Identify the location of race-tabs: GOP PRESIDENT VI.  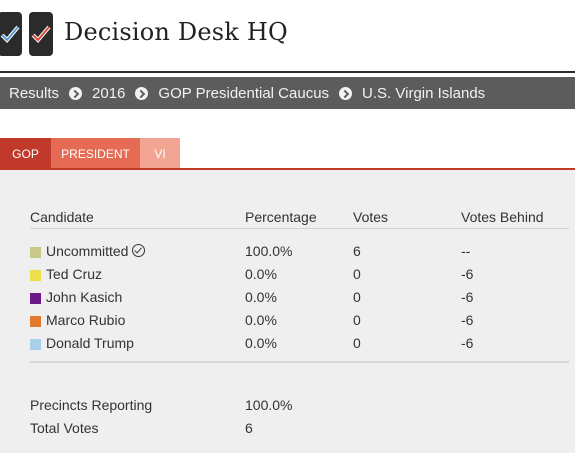
(90, 153).